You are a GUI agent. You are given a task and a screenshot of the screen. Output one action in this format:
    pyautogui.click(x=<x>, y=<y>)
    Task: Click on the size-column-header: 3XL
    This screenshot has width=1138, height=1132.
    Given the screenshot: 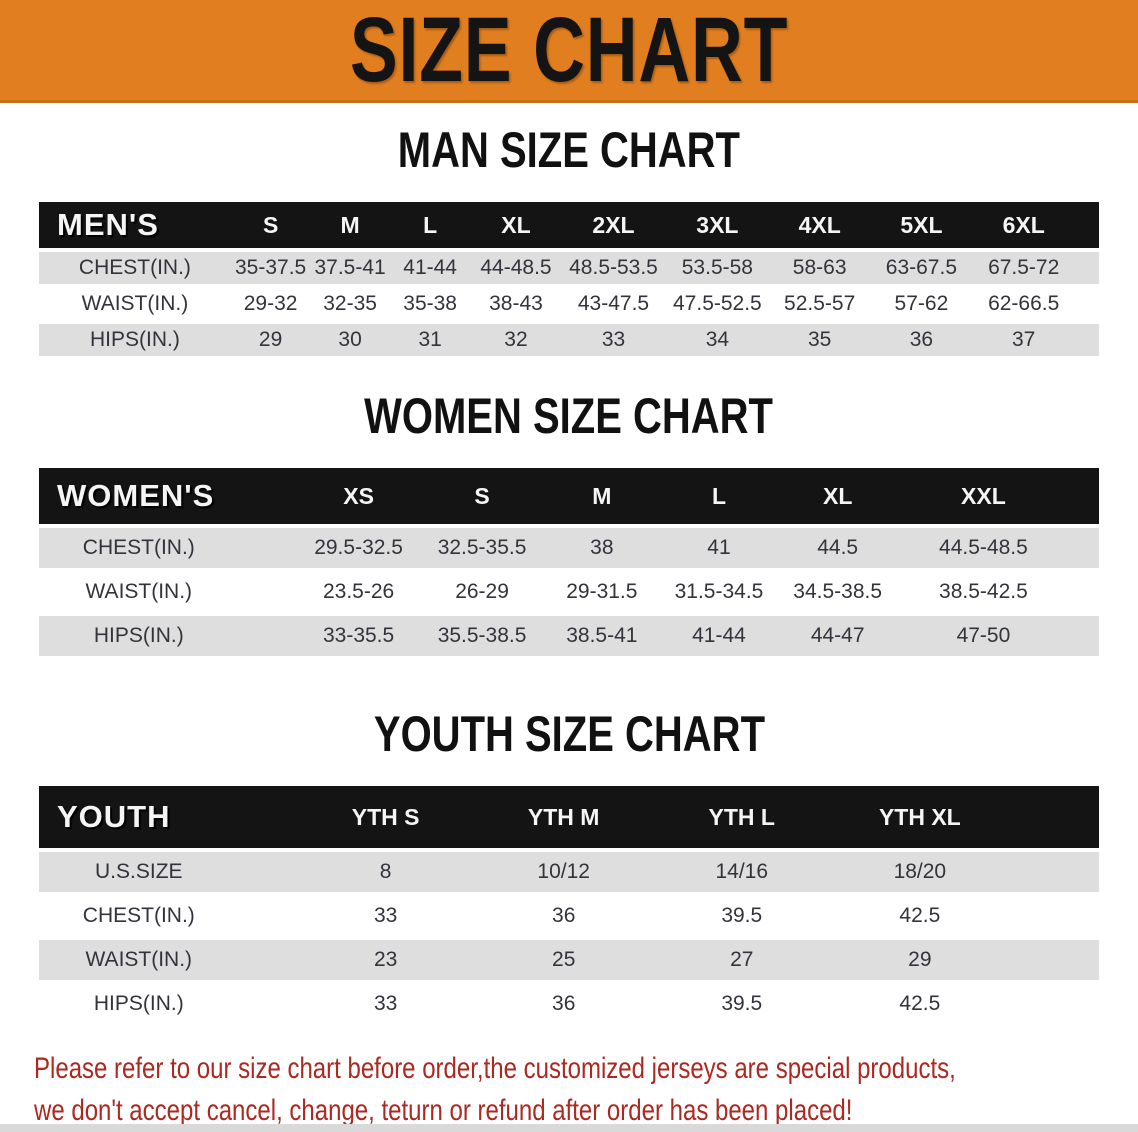 What is the action you would take?
    pyautogui.click(x=717, y=225)
    